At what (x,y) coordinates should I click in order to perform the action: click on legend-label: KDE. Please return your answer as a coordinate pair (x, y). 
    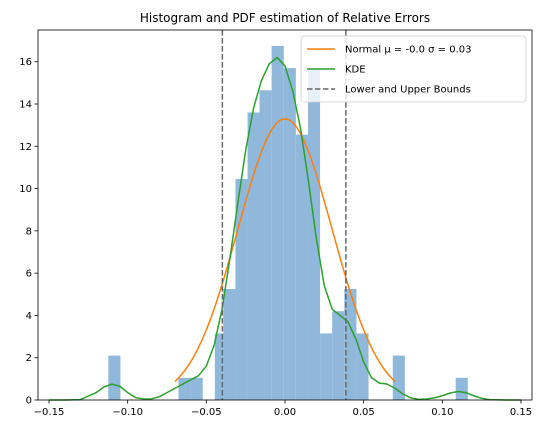
    Looking at the image, I should click on (355, 70).